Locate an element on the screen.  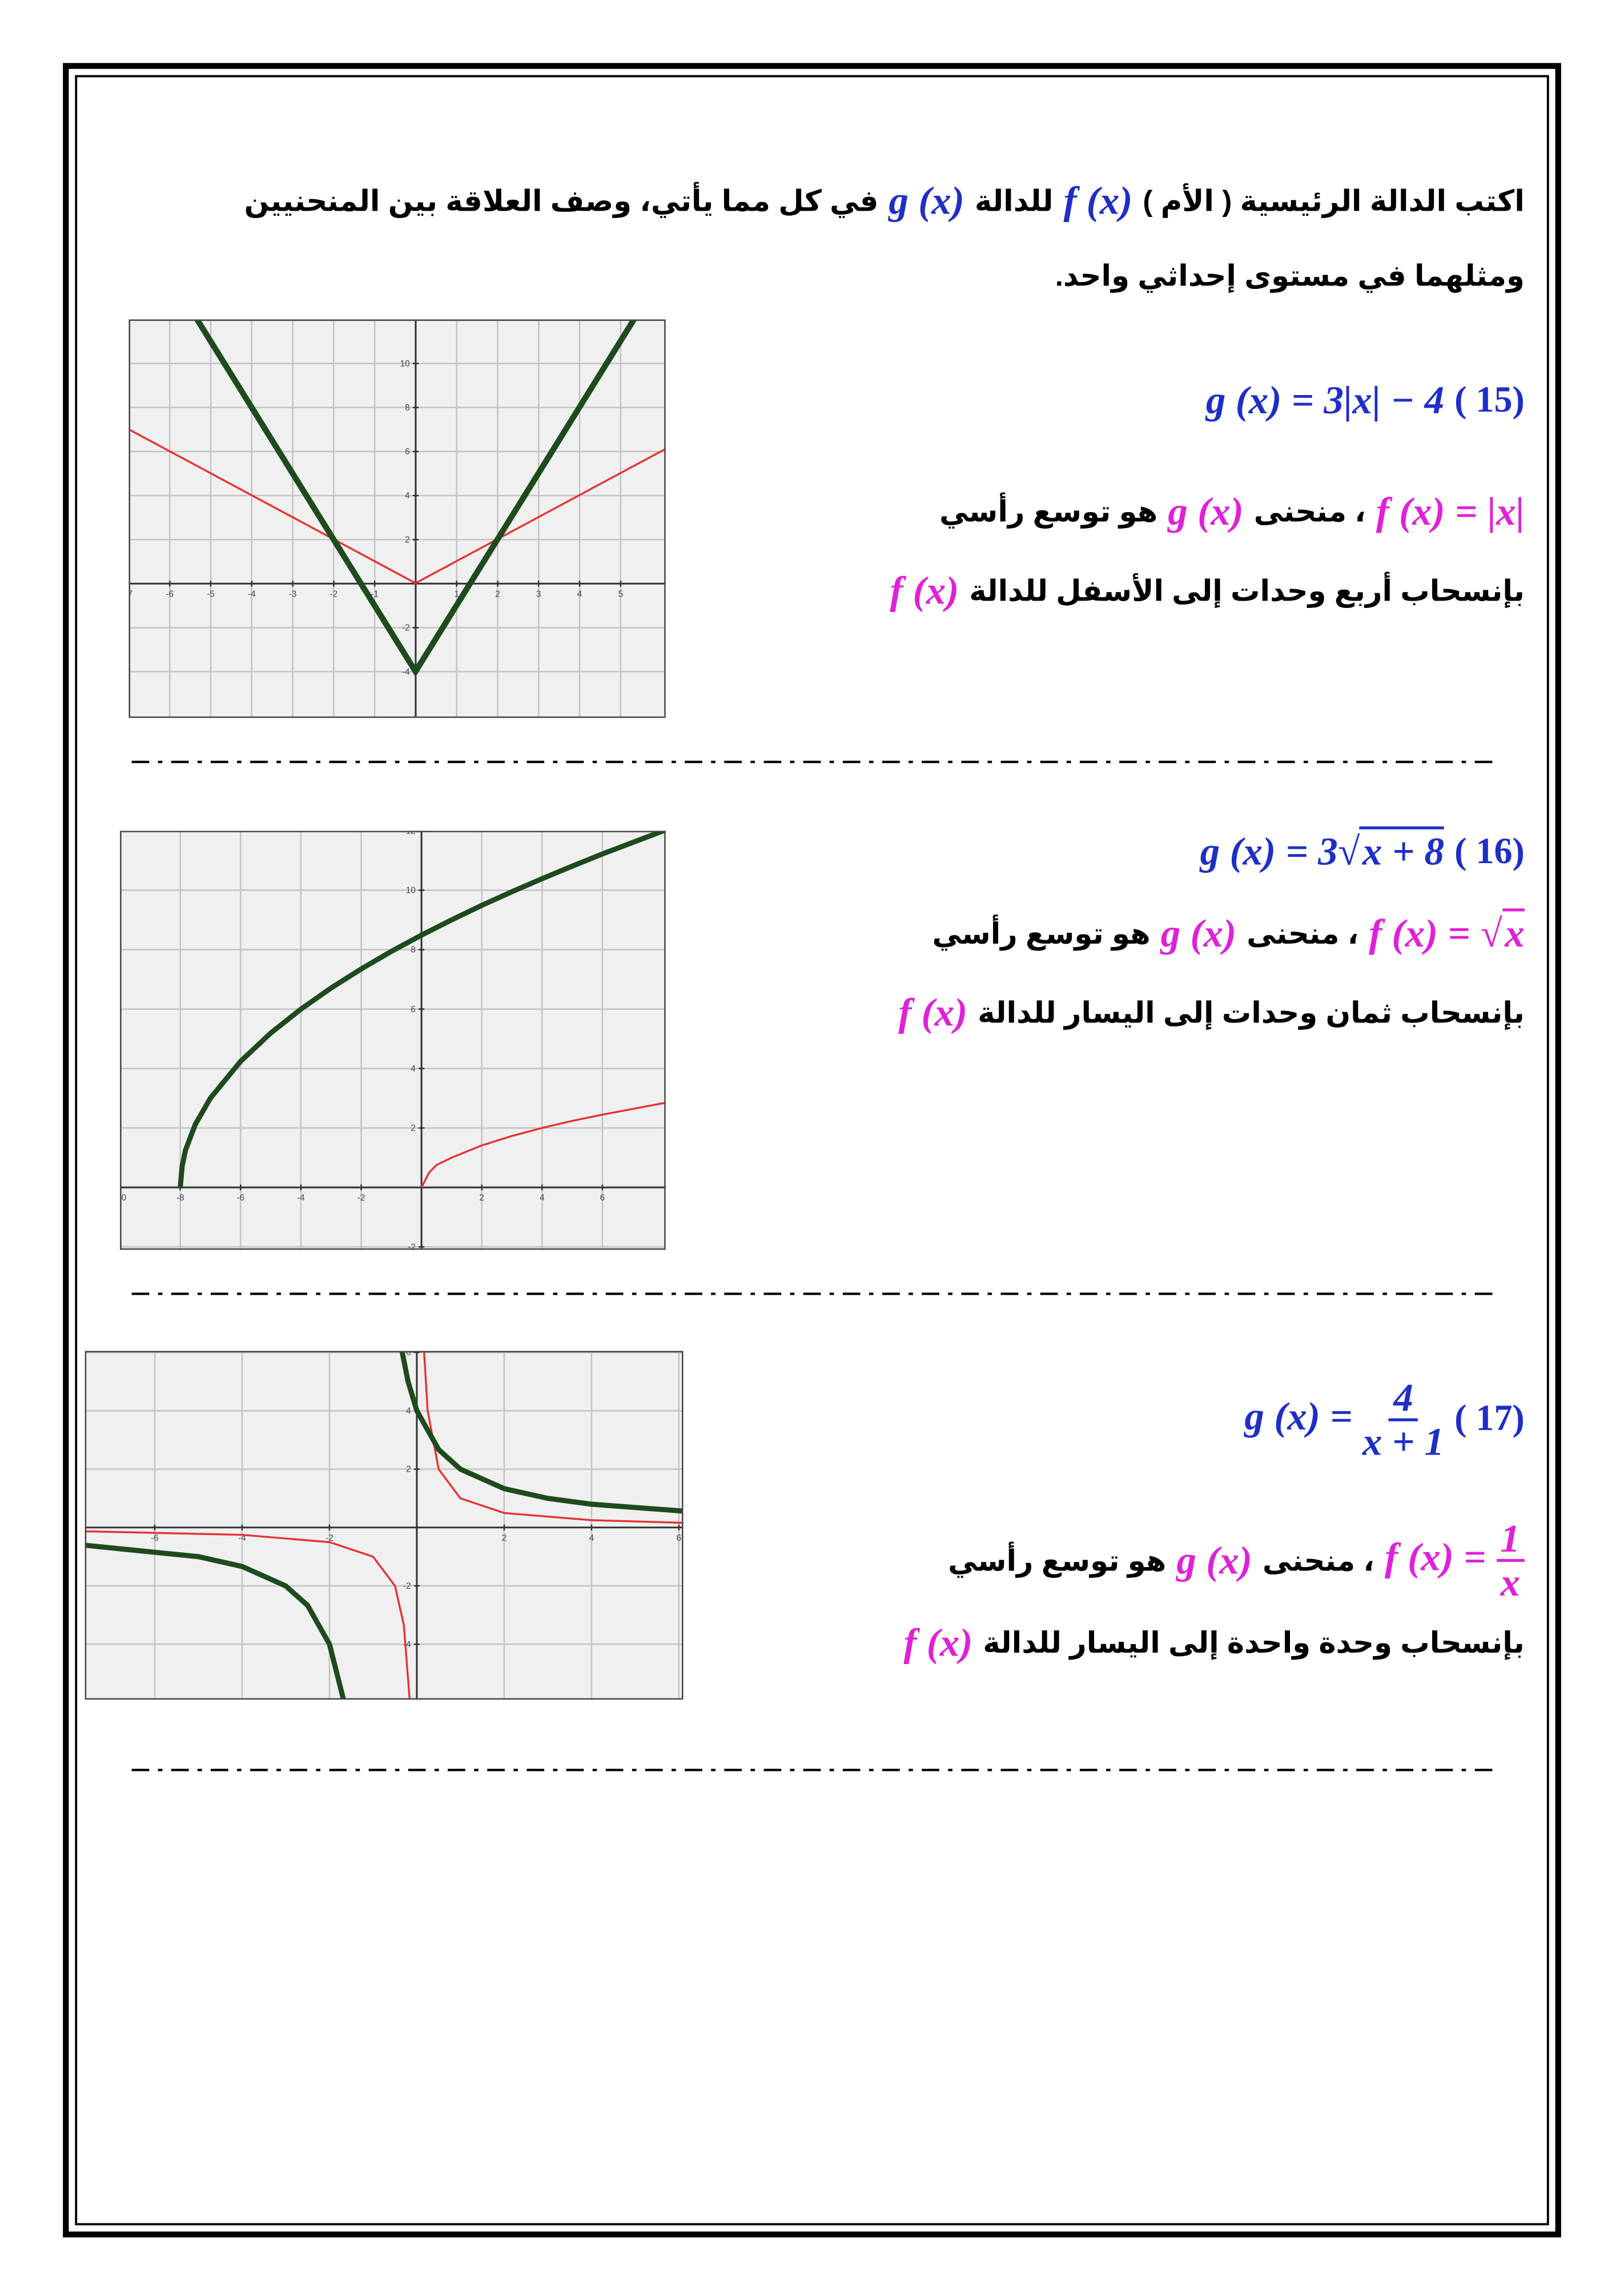
y-tick-label: 12 is located at coordinates (411, 833).